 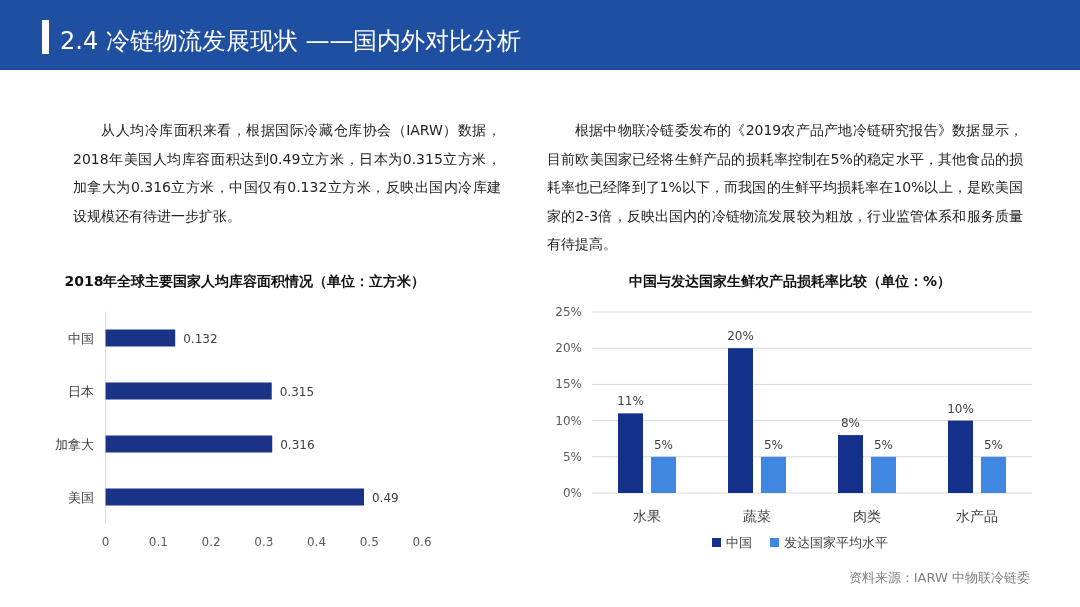 I want to click on legend-label: 中国, so click(x=739, y=542).